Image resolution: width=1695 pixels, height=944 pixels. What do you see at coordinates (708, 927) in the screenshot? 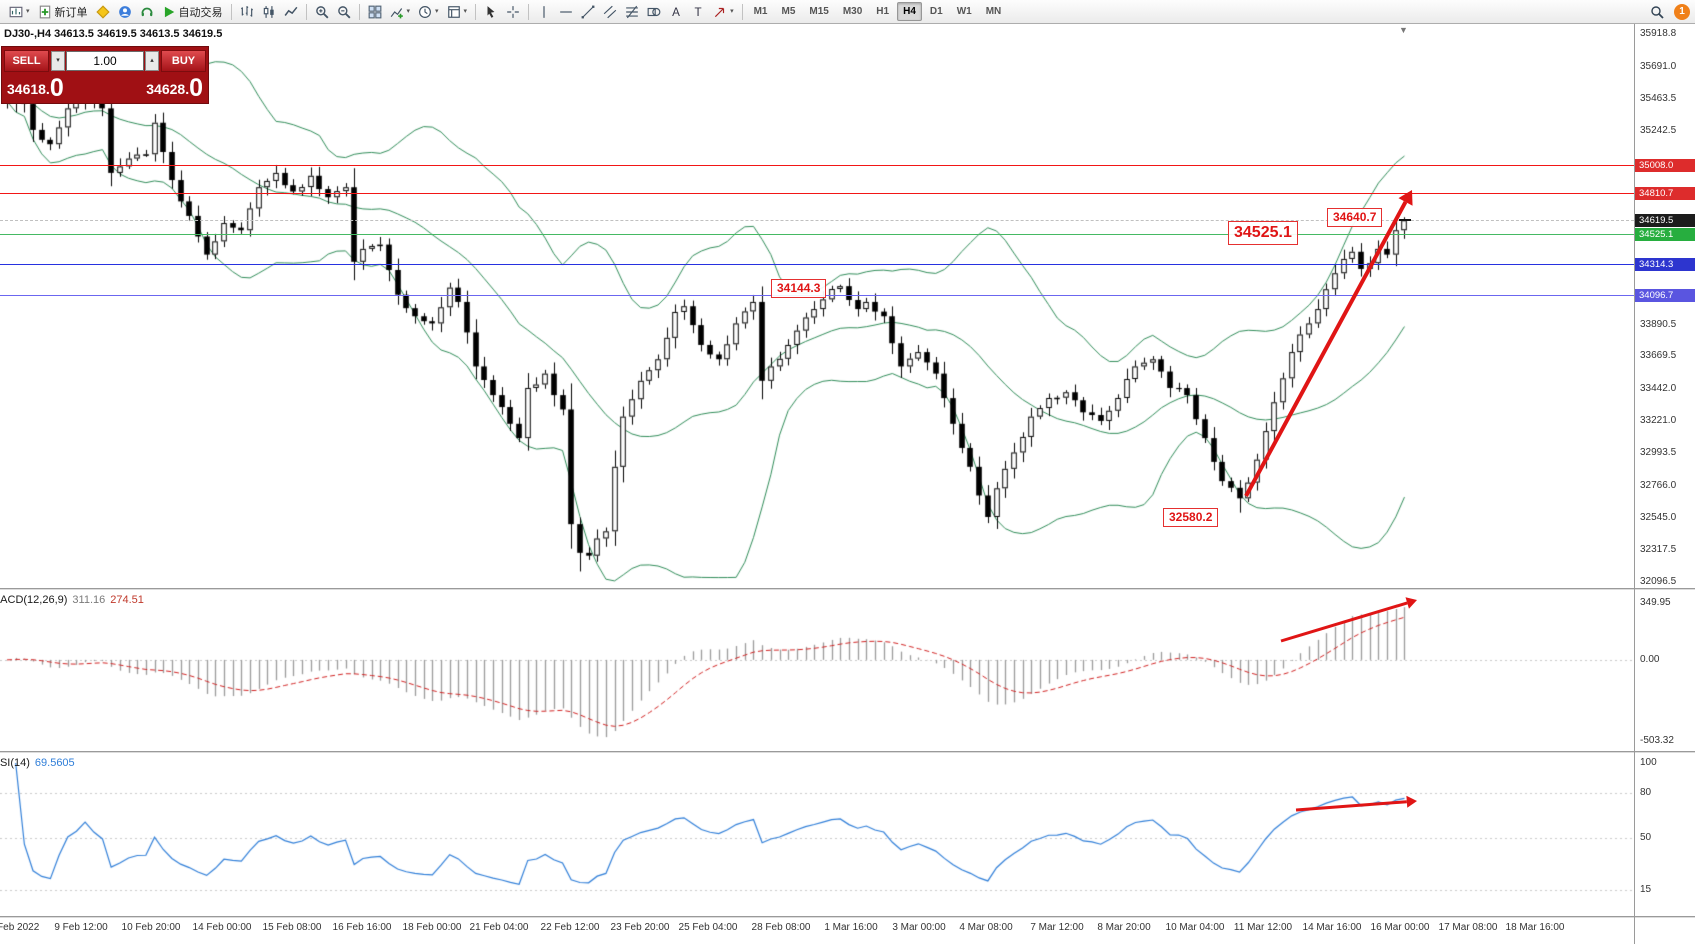
I see `x-axis-label: 25 Feb 04:00` at bounding box center [708, 927].